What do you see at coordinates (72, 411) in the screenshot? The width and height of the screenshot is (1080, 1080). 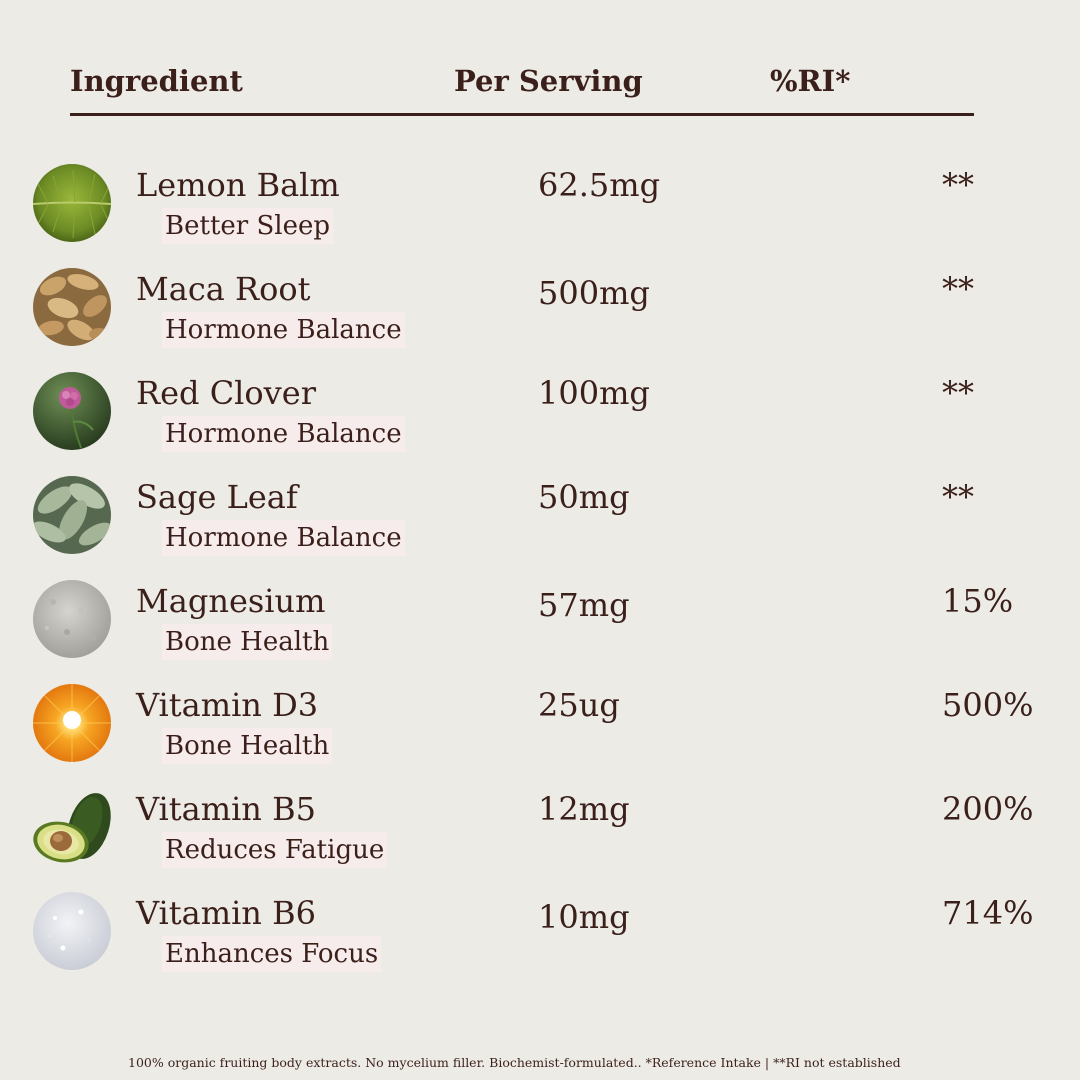 I see `red-clover-flower-icon` at bounding box center [72, 411].